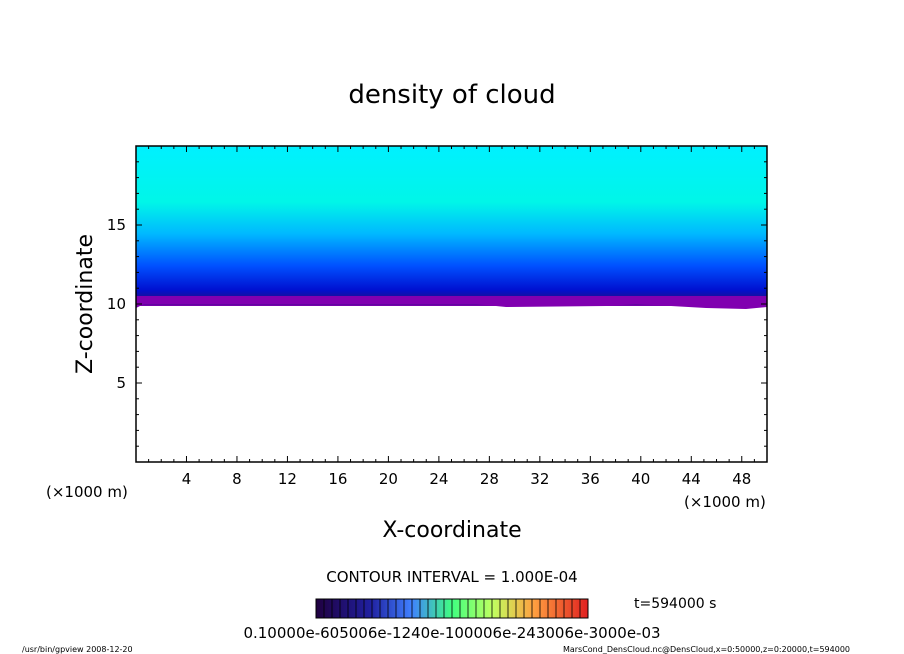 The image size is (904, 654). Describe the element at coordinates (539, 479) in the screenshot. I see `x-tick-label: 32` at that location.